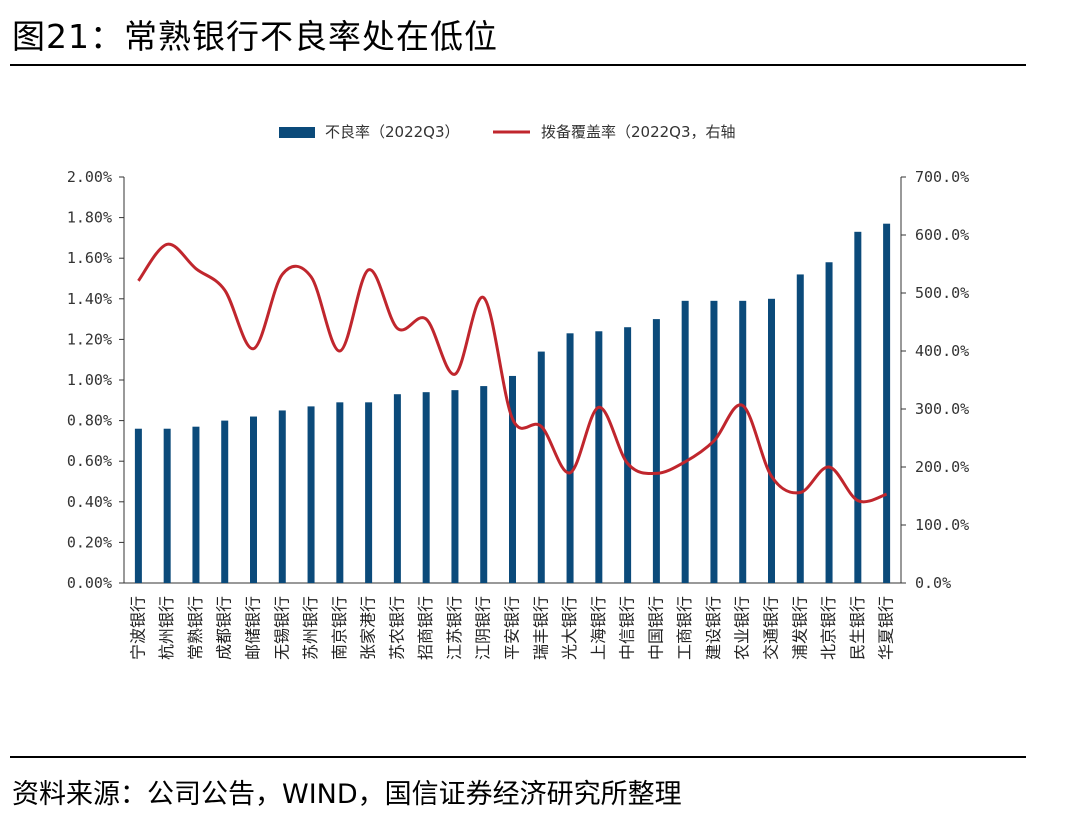 Image resolution: width=1080 pixels, height=822 pixels. What do you see at coordinates (771, 628) in the screenshot?
I see `category-label-交通银行: 交通银行` at bounding box center [771, 628].